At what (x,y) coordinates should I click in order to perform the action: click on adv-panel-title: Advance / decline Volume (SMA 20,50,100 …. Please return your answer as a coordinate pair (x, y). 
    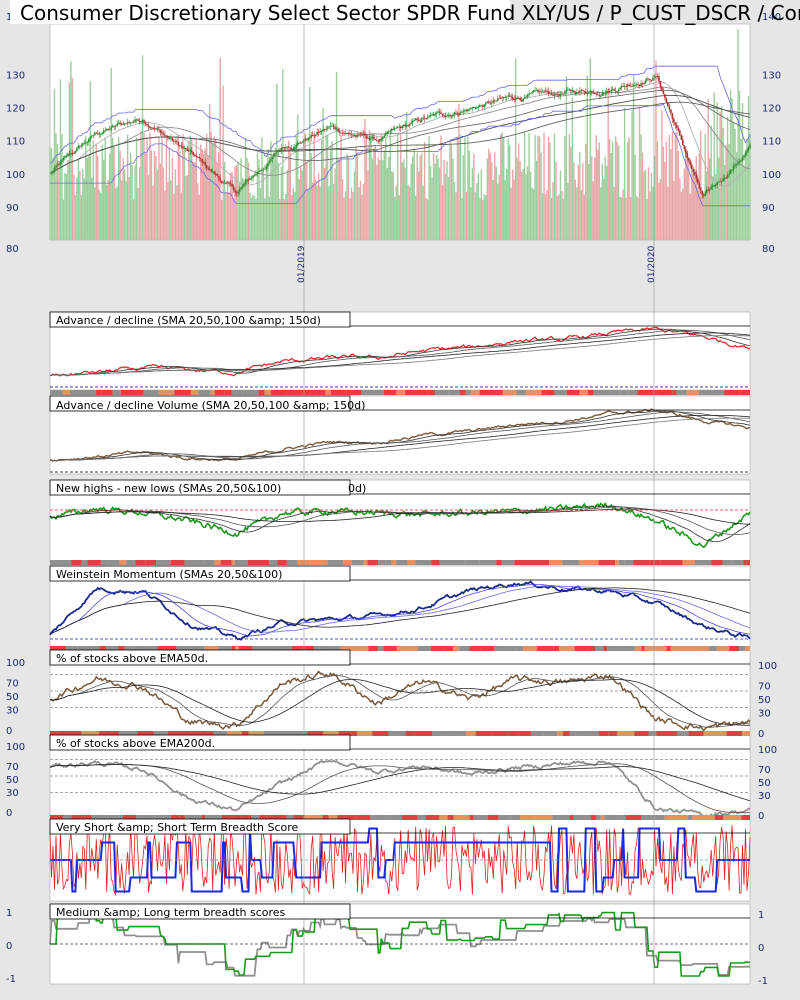
    Looking at the image, I should click on (210, 405).